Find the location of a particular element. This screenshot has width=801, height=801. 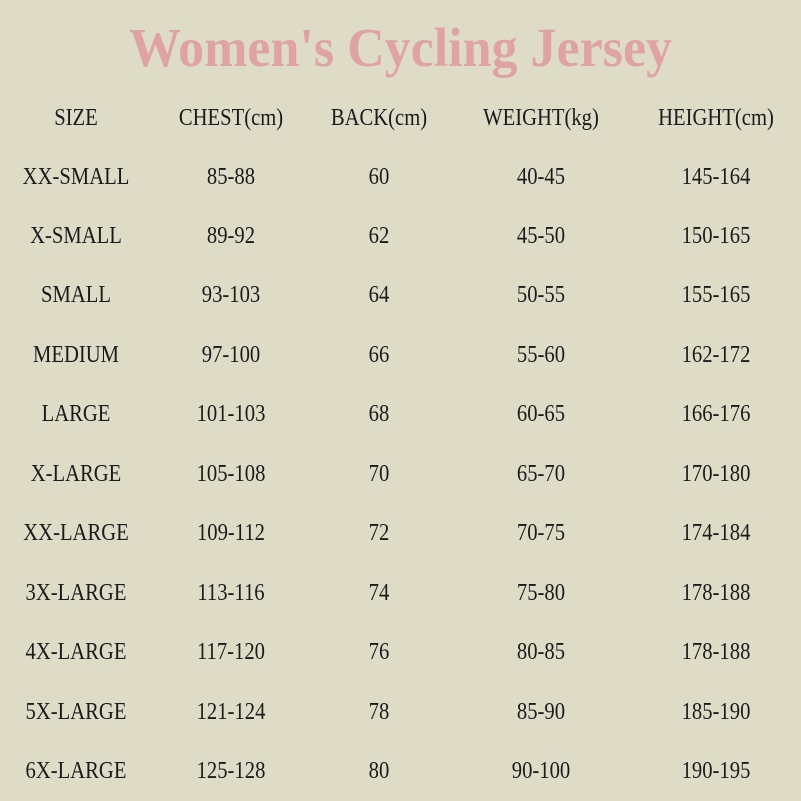

table-row: XX-SMALL 85-88 60 40-45 145-164 is located at coordinates (400, 177).